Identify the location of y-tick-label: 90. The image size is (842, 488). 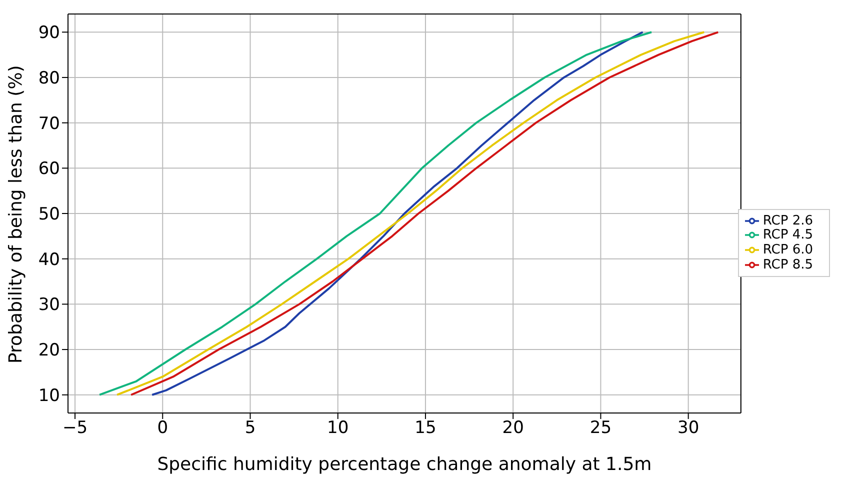
(49, 33).